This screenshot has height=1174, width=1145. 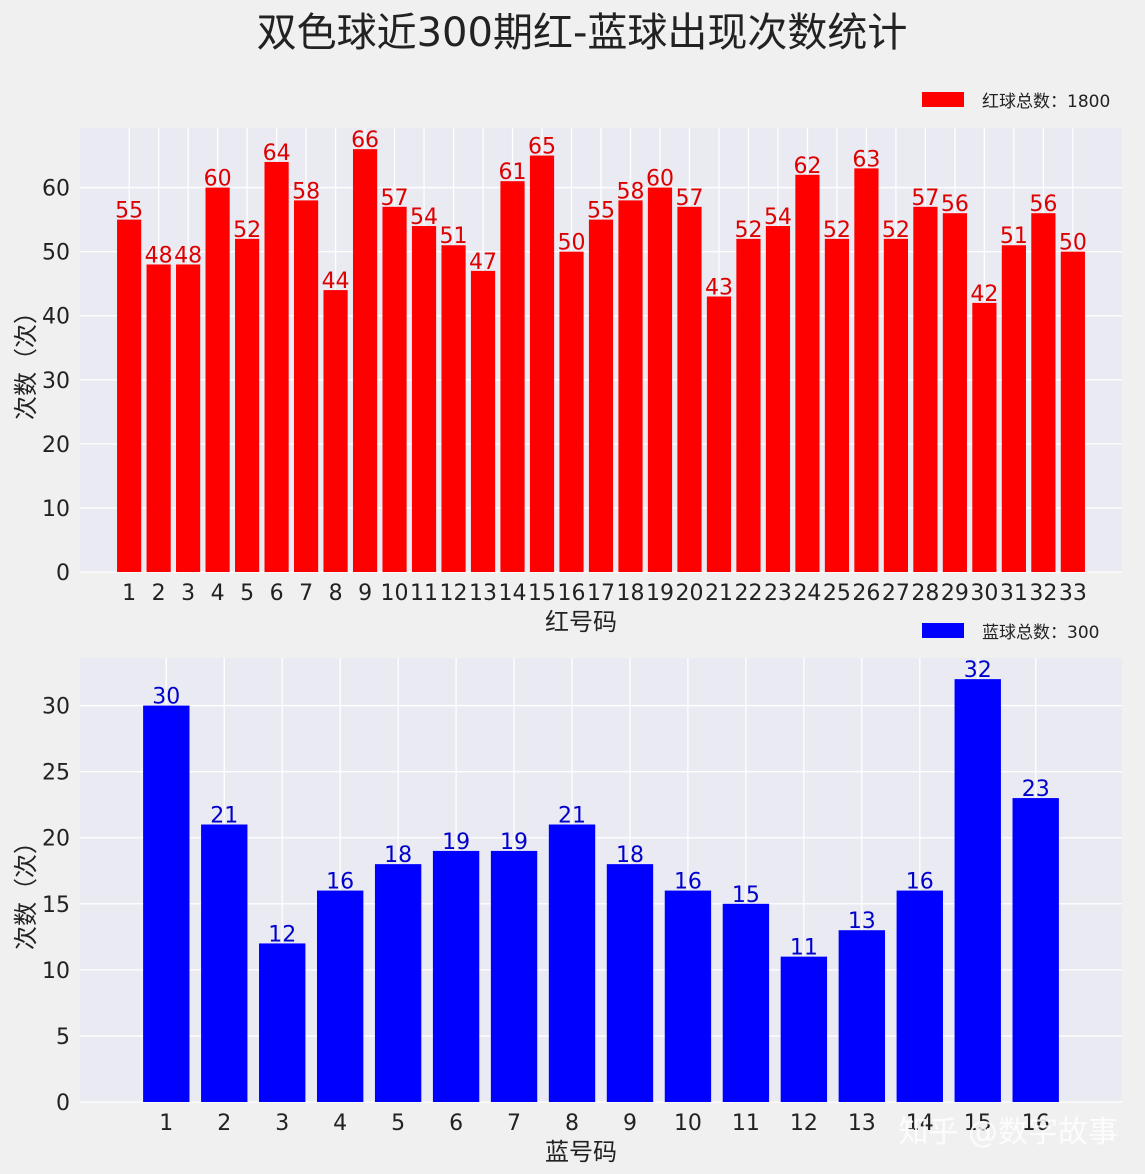 What do you see at coordinates (601, 593) in the screenshot?
I see `x-tick-label: 17` at bounding box center [601, 593].